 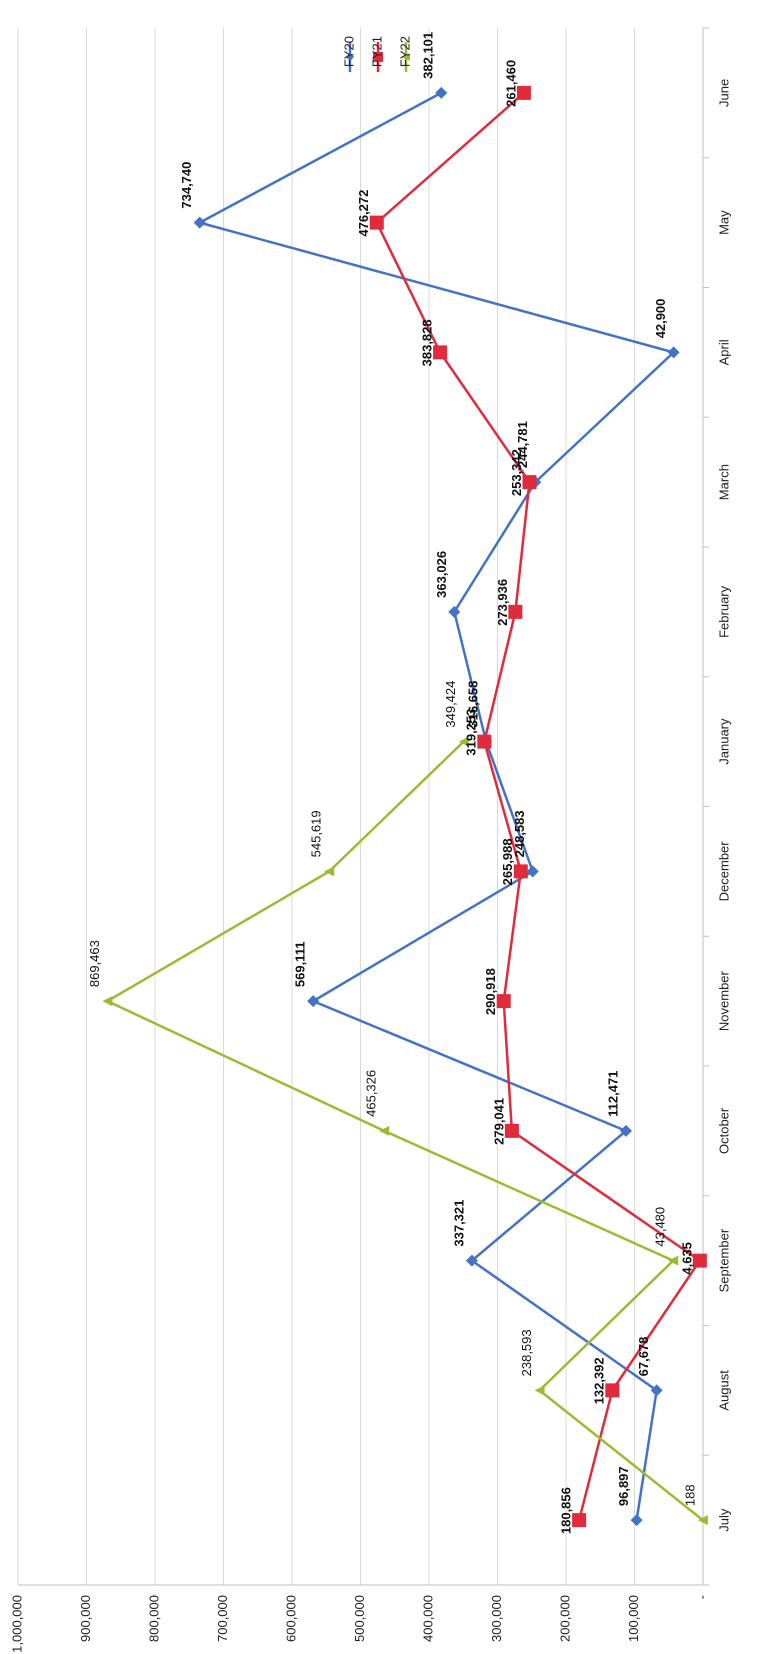 I want to click on y-tick-label: 700,000, so click(x=222, y=1618).